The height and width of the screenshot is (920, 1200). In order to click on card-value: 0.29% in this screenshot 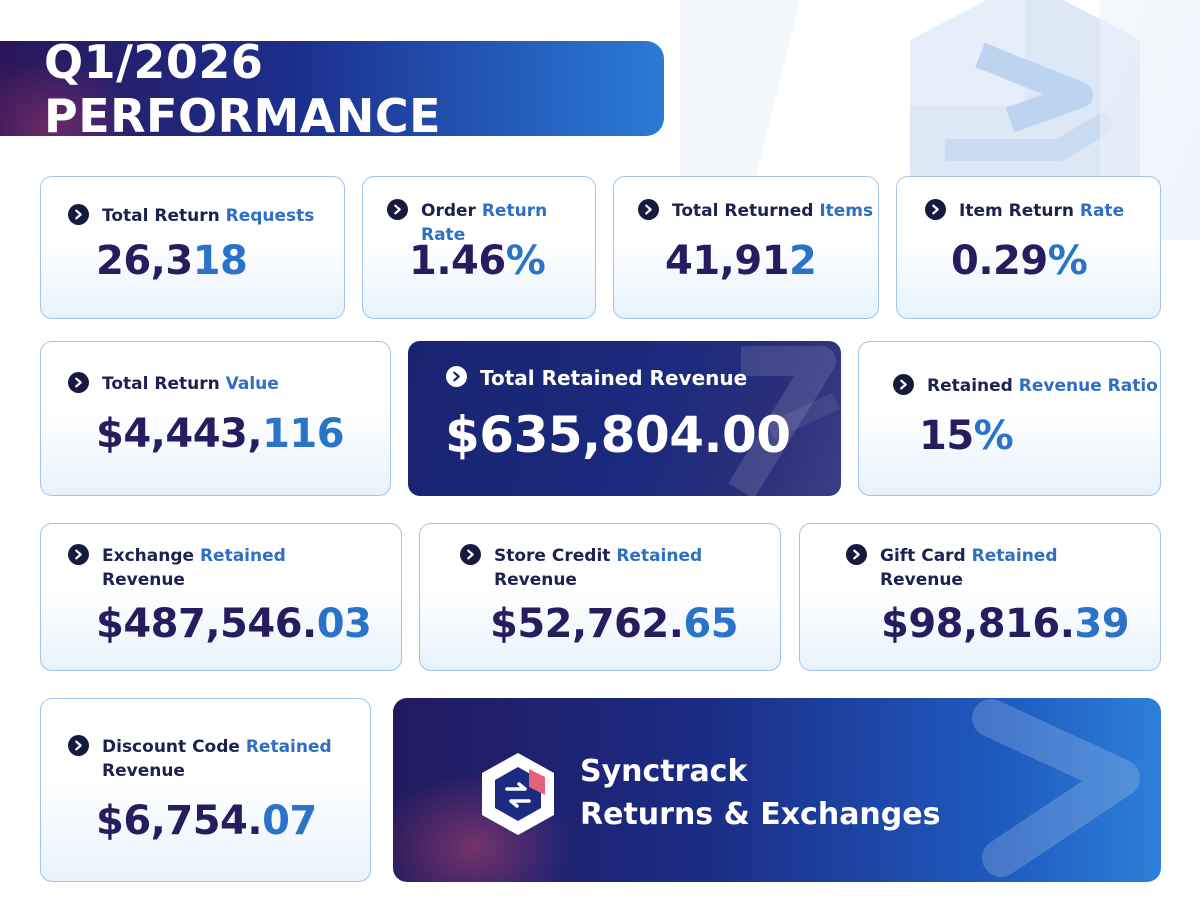, I will do `click(1019, 261)`.